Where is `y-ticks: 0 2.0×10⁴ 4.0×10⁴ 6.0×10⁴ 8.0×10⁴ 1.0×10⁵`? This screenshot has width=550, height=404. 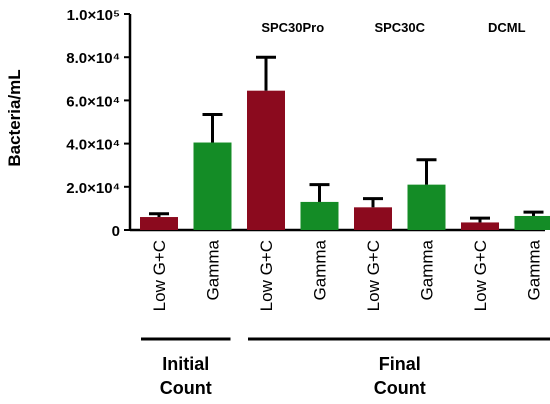 y-ticks: 0 2.0×10⁴ 4.0×10⁴ 6.0×10⁴ 8.0×10⁴ 1.0×10⁵ is located at coordinates (98, 123).